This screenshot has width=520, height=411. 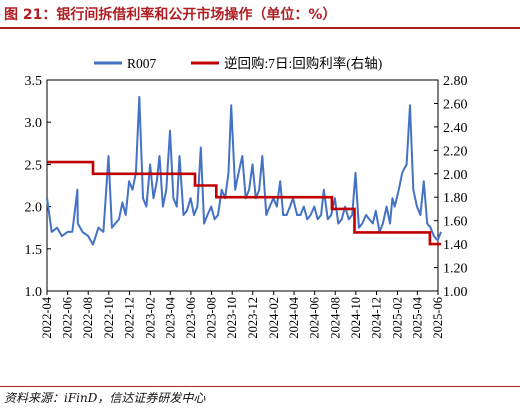 I want to click on y-tick-label-left: 1.0, so click(x=34, y=292).